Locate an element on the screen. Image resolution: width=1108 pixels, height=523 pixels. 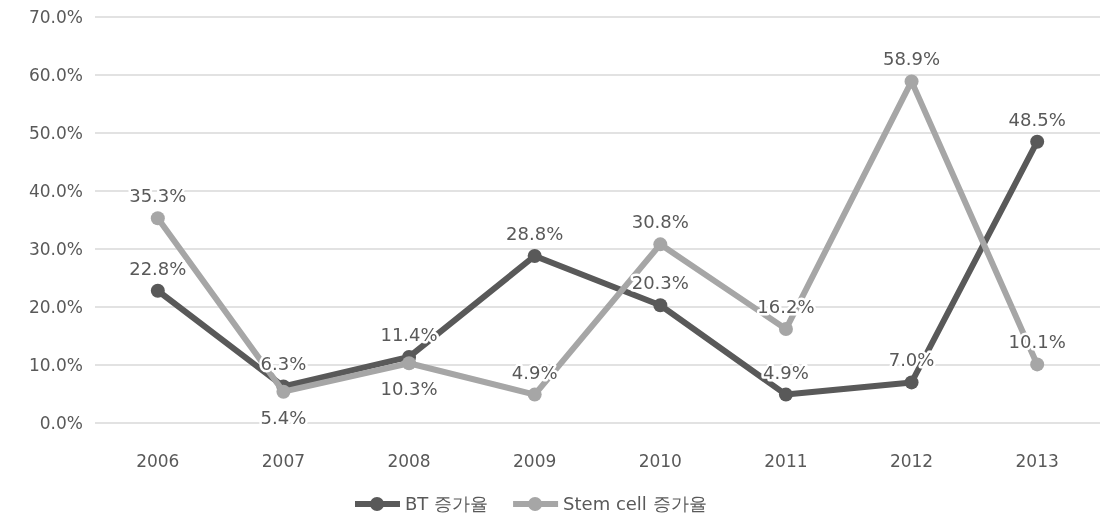
data-label: 58.9% is located at coordinates (911, 59).